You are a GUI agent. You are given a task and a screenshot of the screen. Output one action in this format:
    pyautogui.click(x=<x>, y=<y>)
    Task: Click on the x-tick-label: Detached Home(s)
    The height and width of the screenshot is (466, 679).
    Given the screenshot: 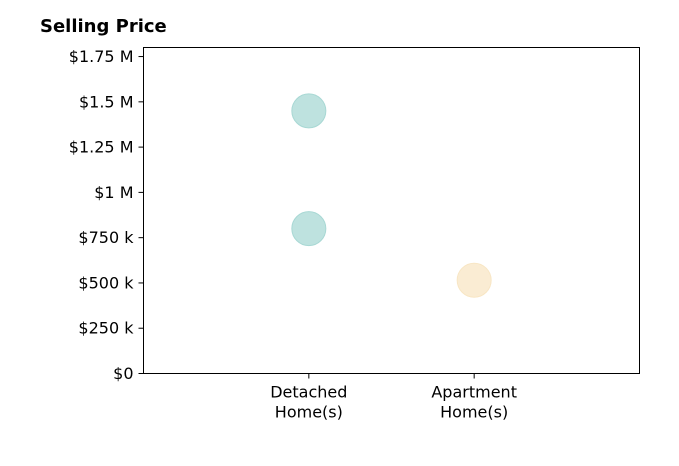 What is the action you would take?
    pyautogui.click(x=308, y=402)
    